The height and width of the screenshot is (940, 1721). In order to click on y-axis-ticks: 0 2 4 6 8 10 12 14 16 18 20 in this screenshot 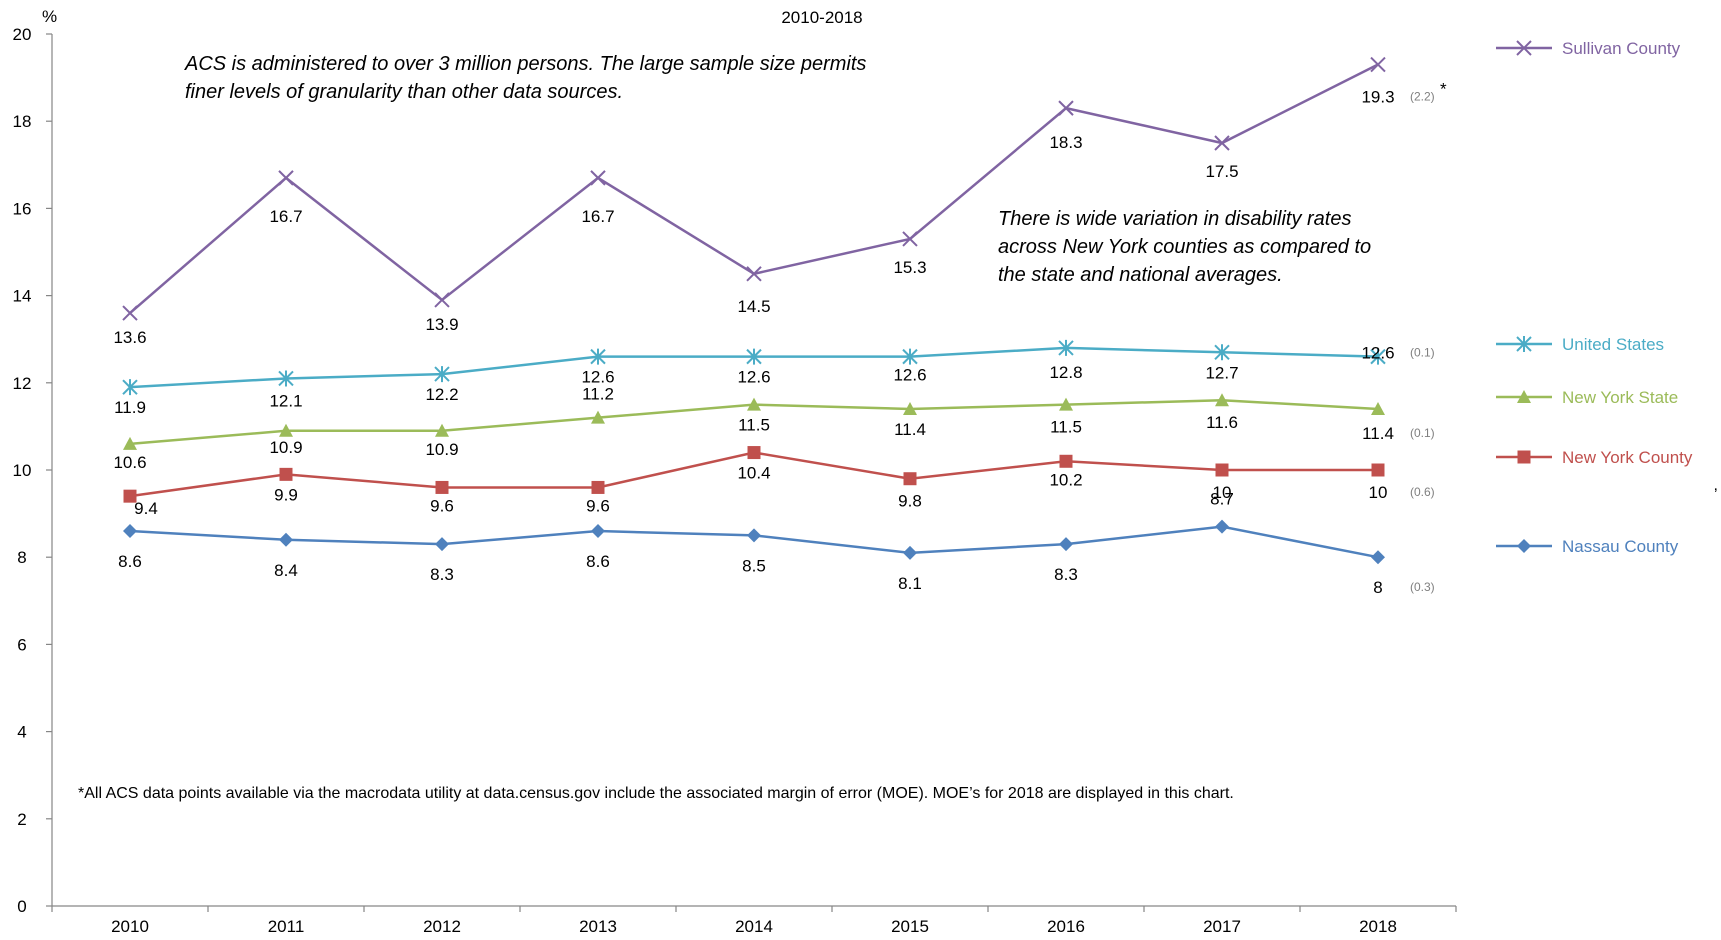, I will do `click(32, 470)`.